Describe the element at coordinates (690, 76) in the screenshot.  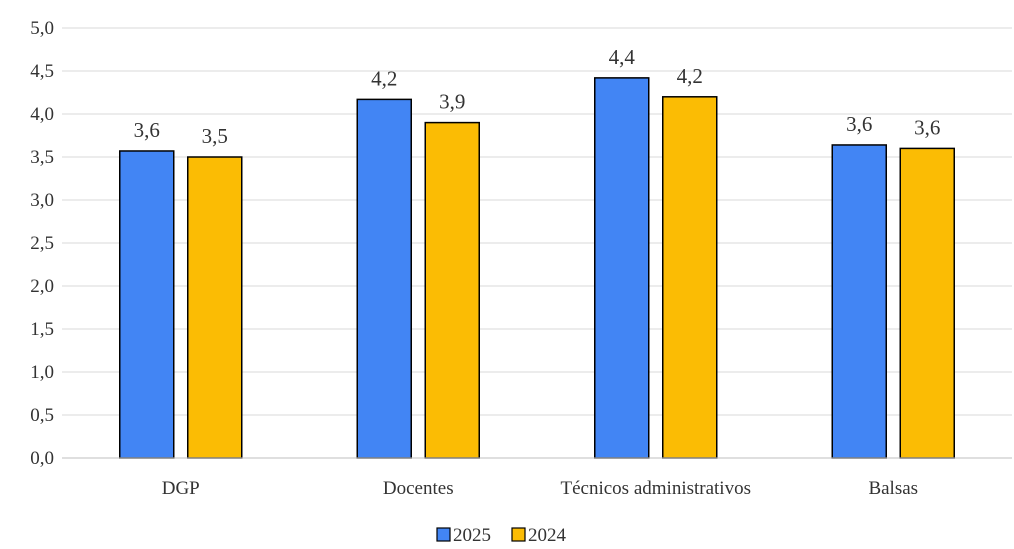
I see `data-label-2024-2: 4,2` at that location.